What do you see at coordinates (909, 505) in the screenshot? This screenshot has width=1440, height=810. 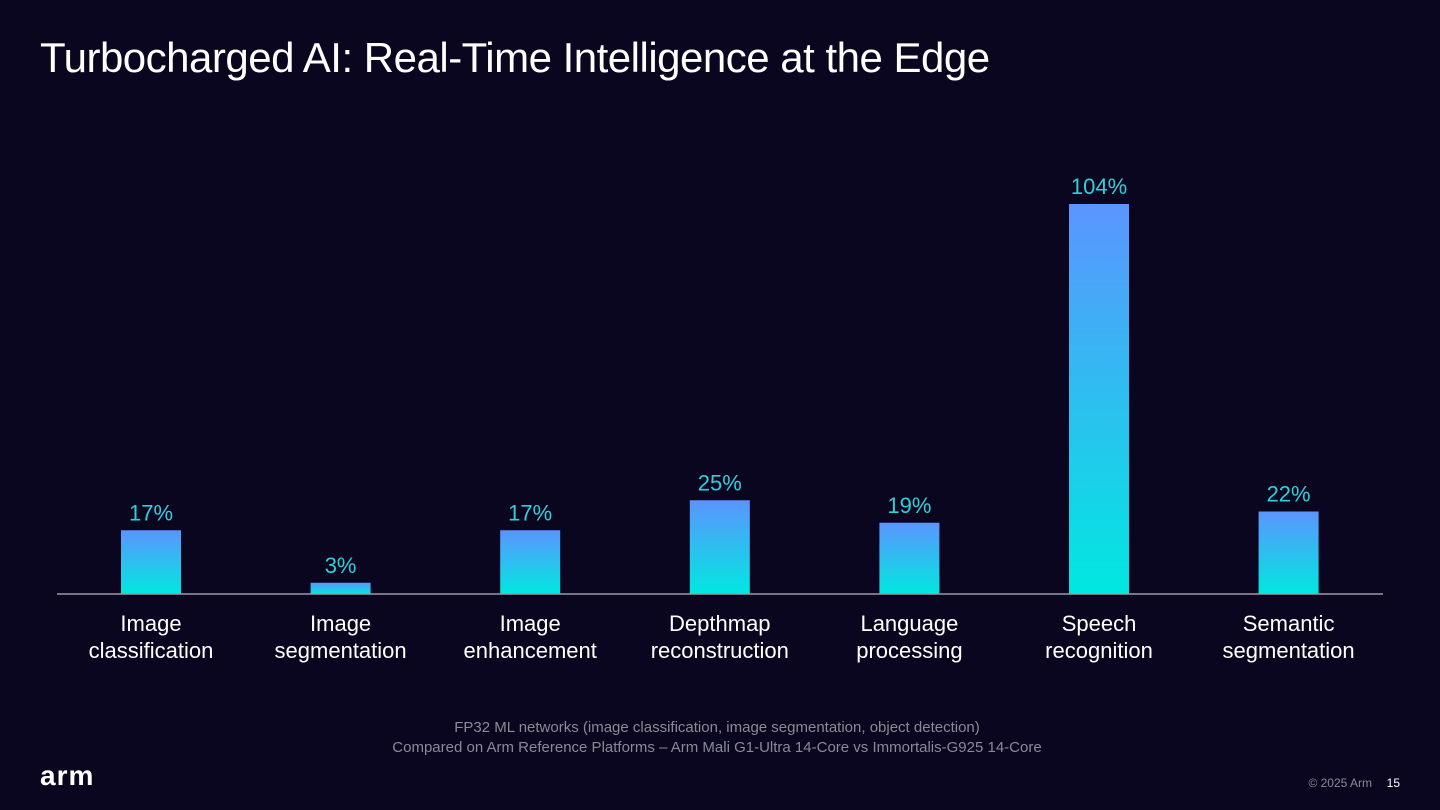 I see `value-label-4: 19%` at bounding box center [909, 505].